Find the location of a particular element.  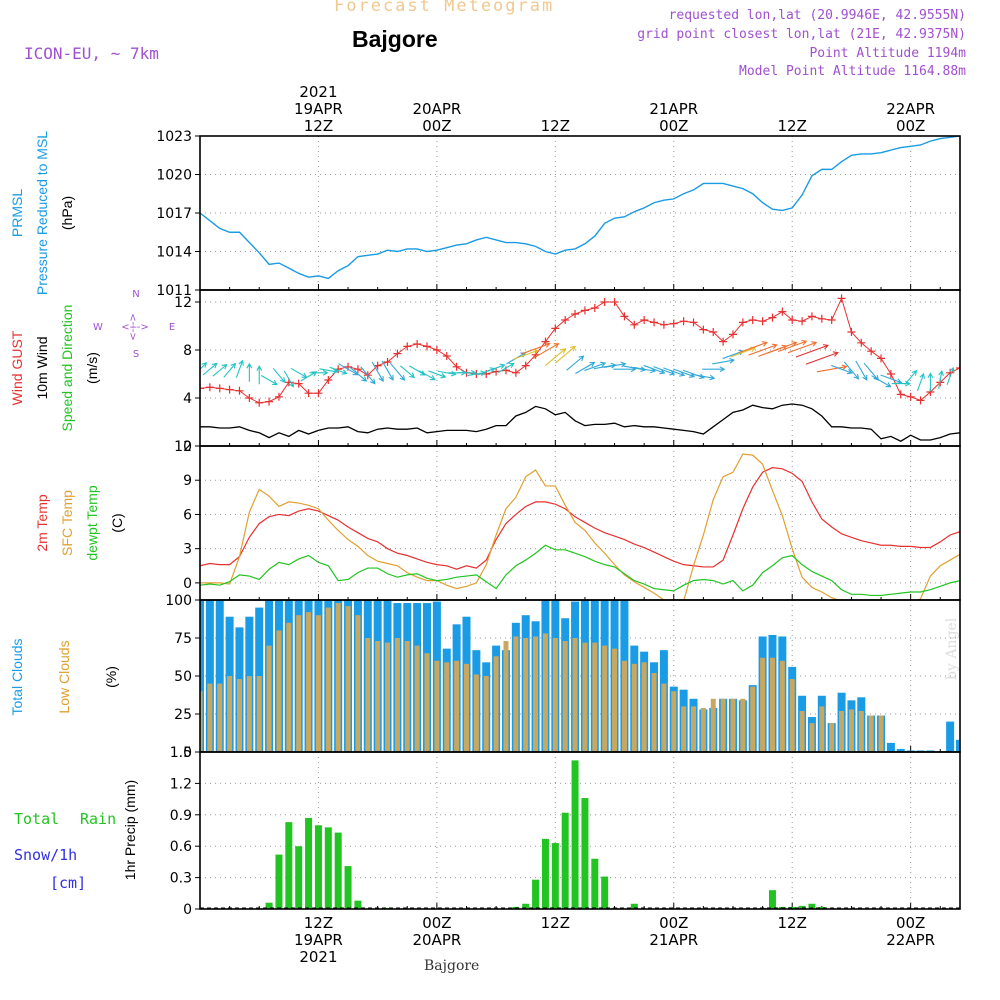

y-tick-label: 25 is located at coordinates (183, 715).